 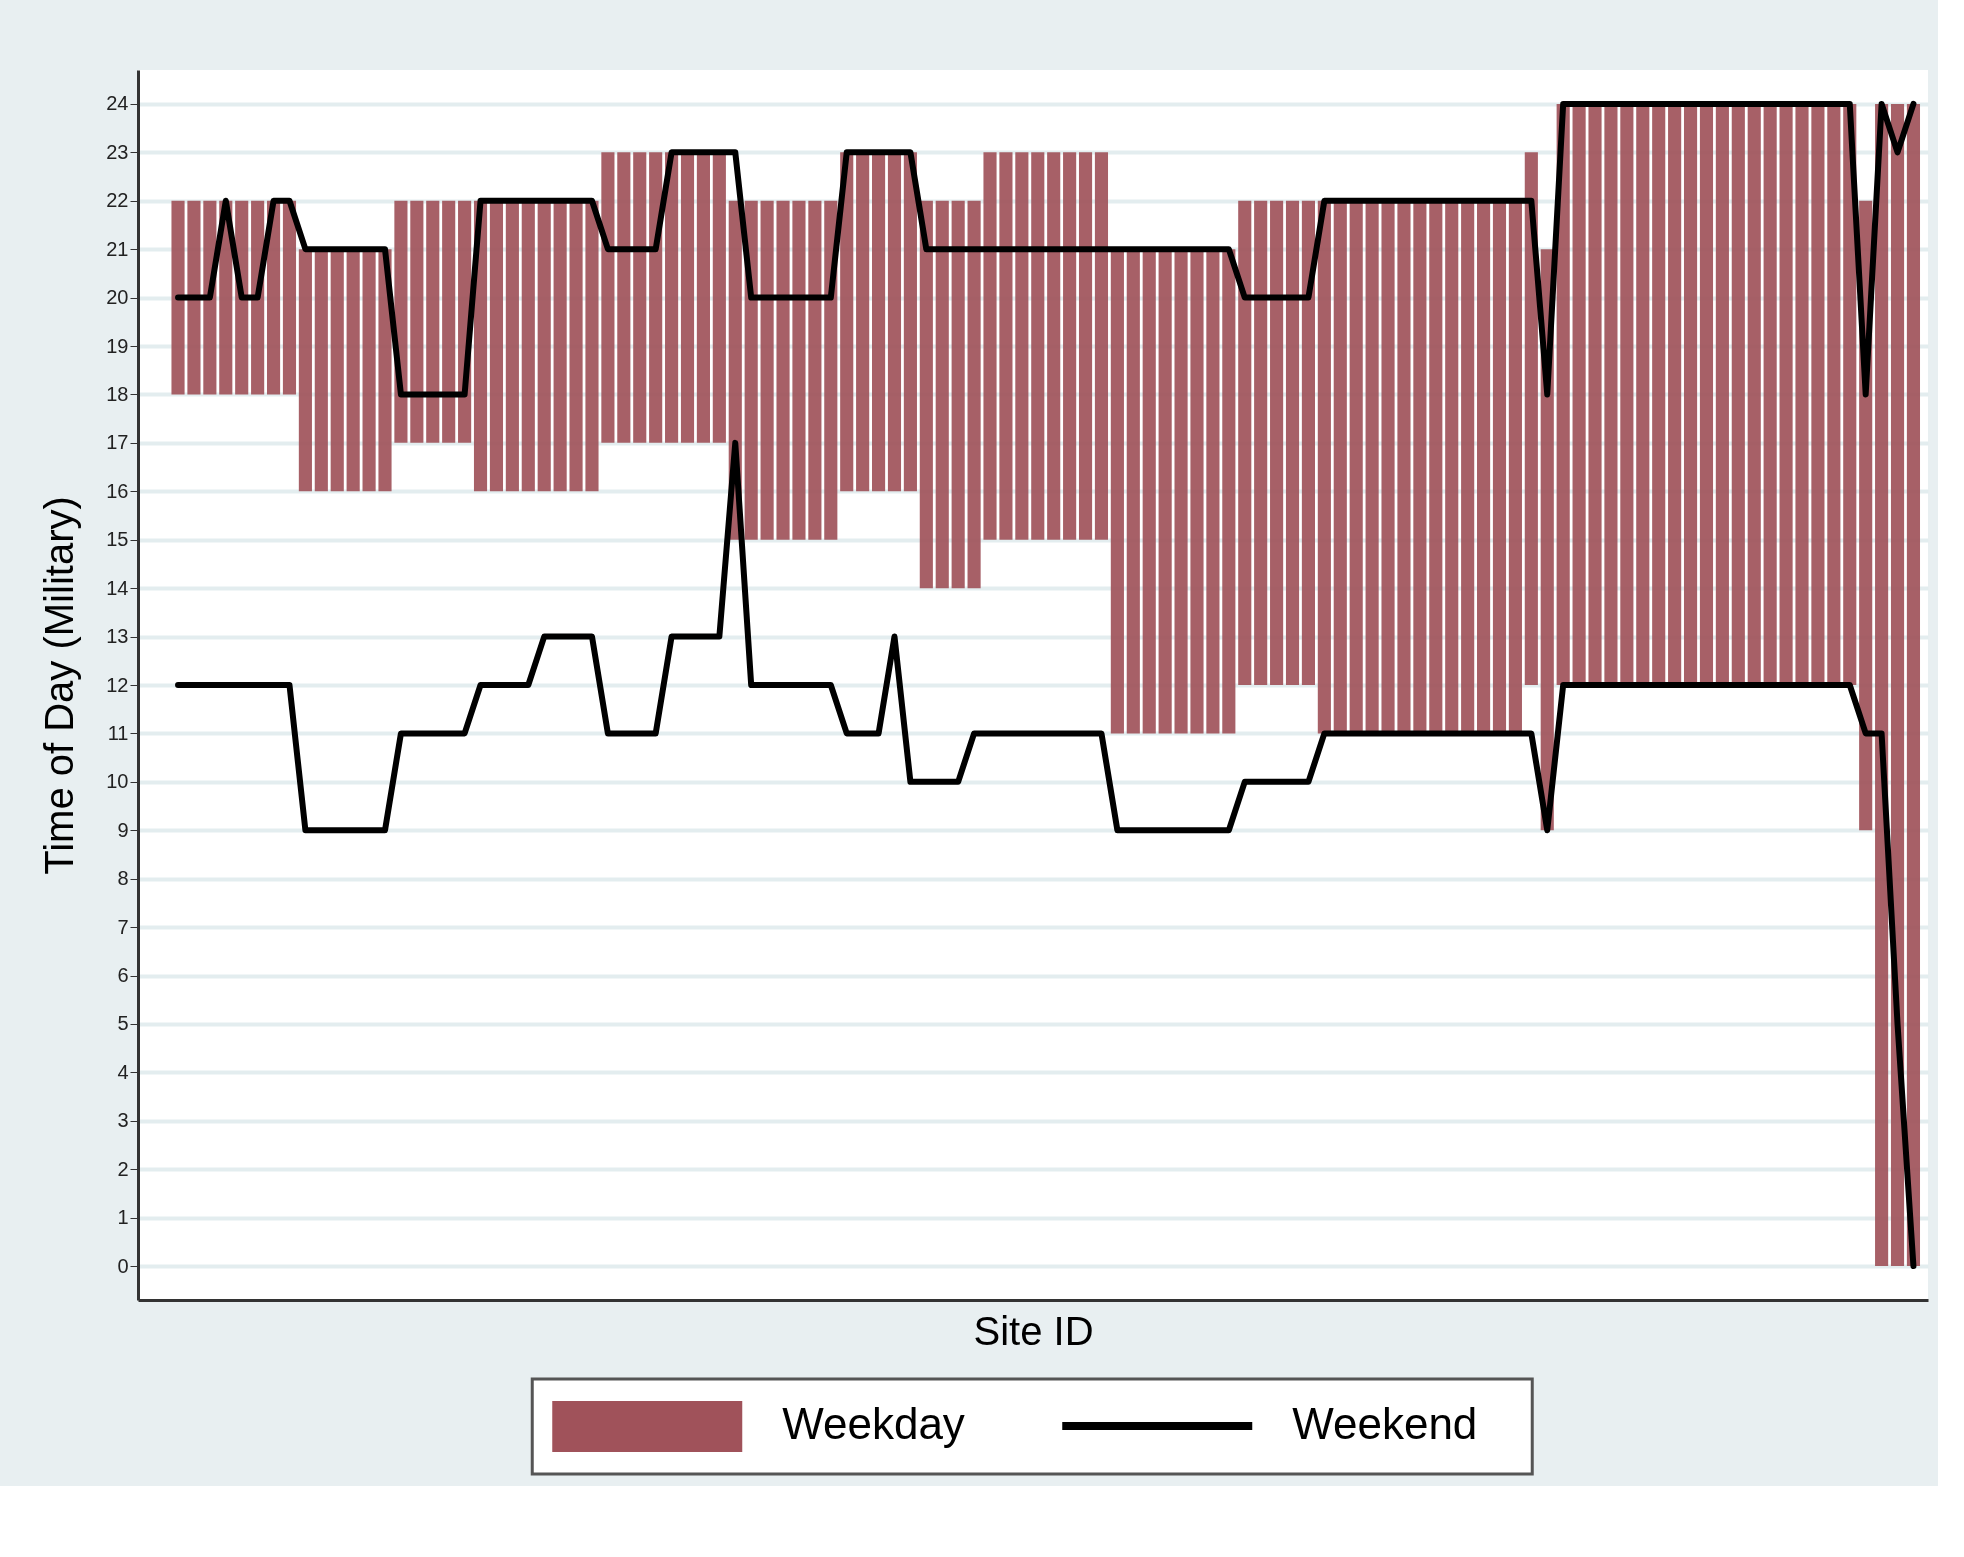 I want to click on y-axis-title: Time of Day (Military), so click(x=59, y=685).